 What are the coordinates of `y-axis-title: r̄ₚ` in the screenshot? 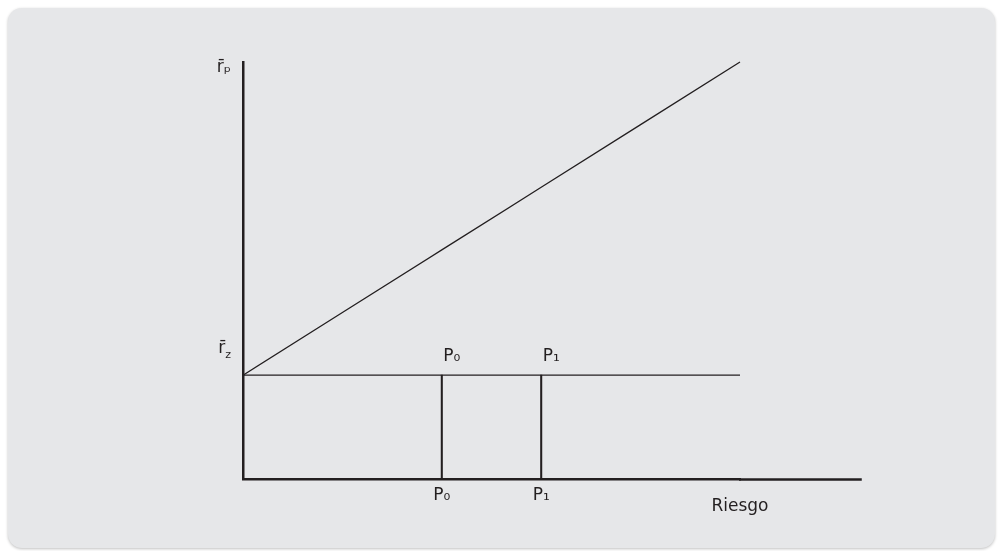 It's located at (224, 66).